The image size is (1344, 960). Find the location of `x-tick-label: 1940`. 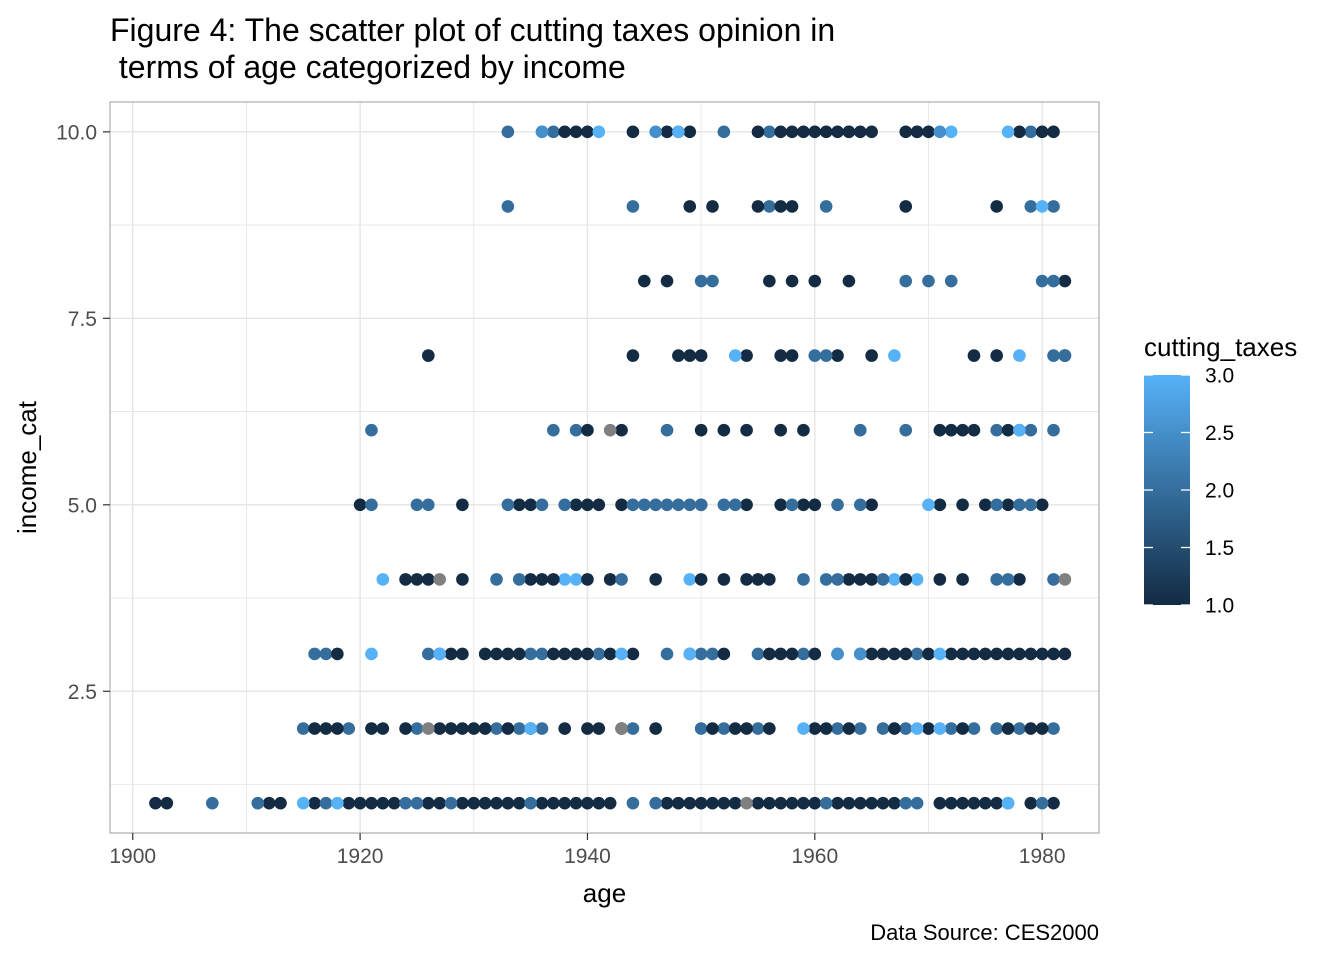

x-tick-label: 1940 is located at coordinates (587, 856).